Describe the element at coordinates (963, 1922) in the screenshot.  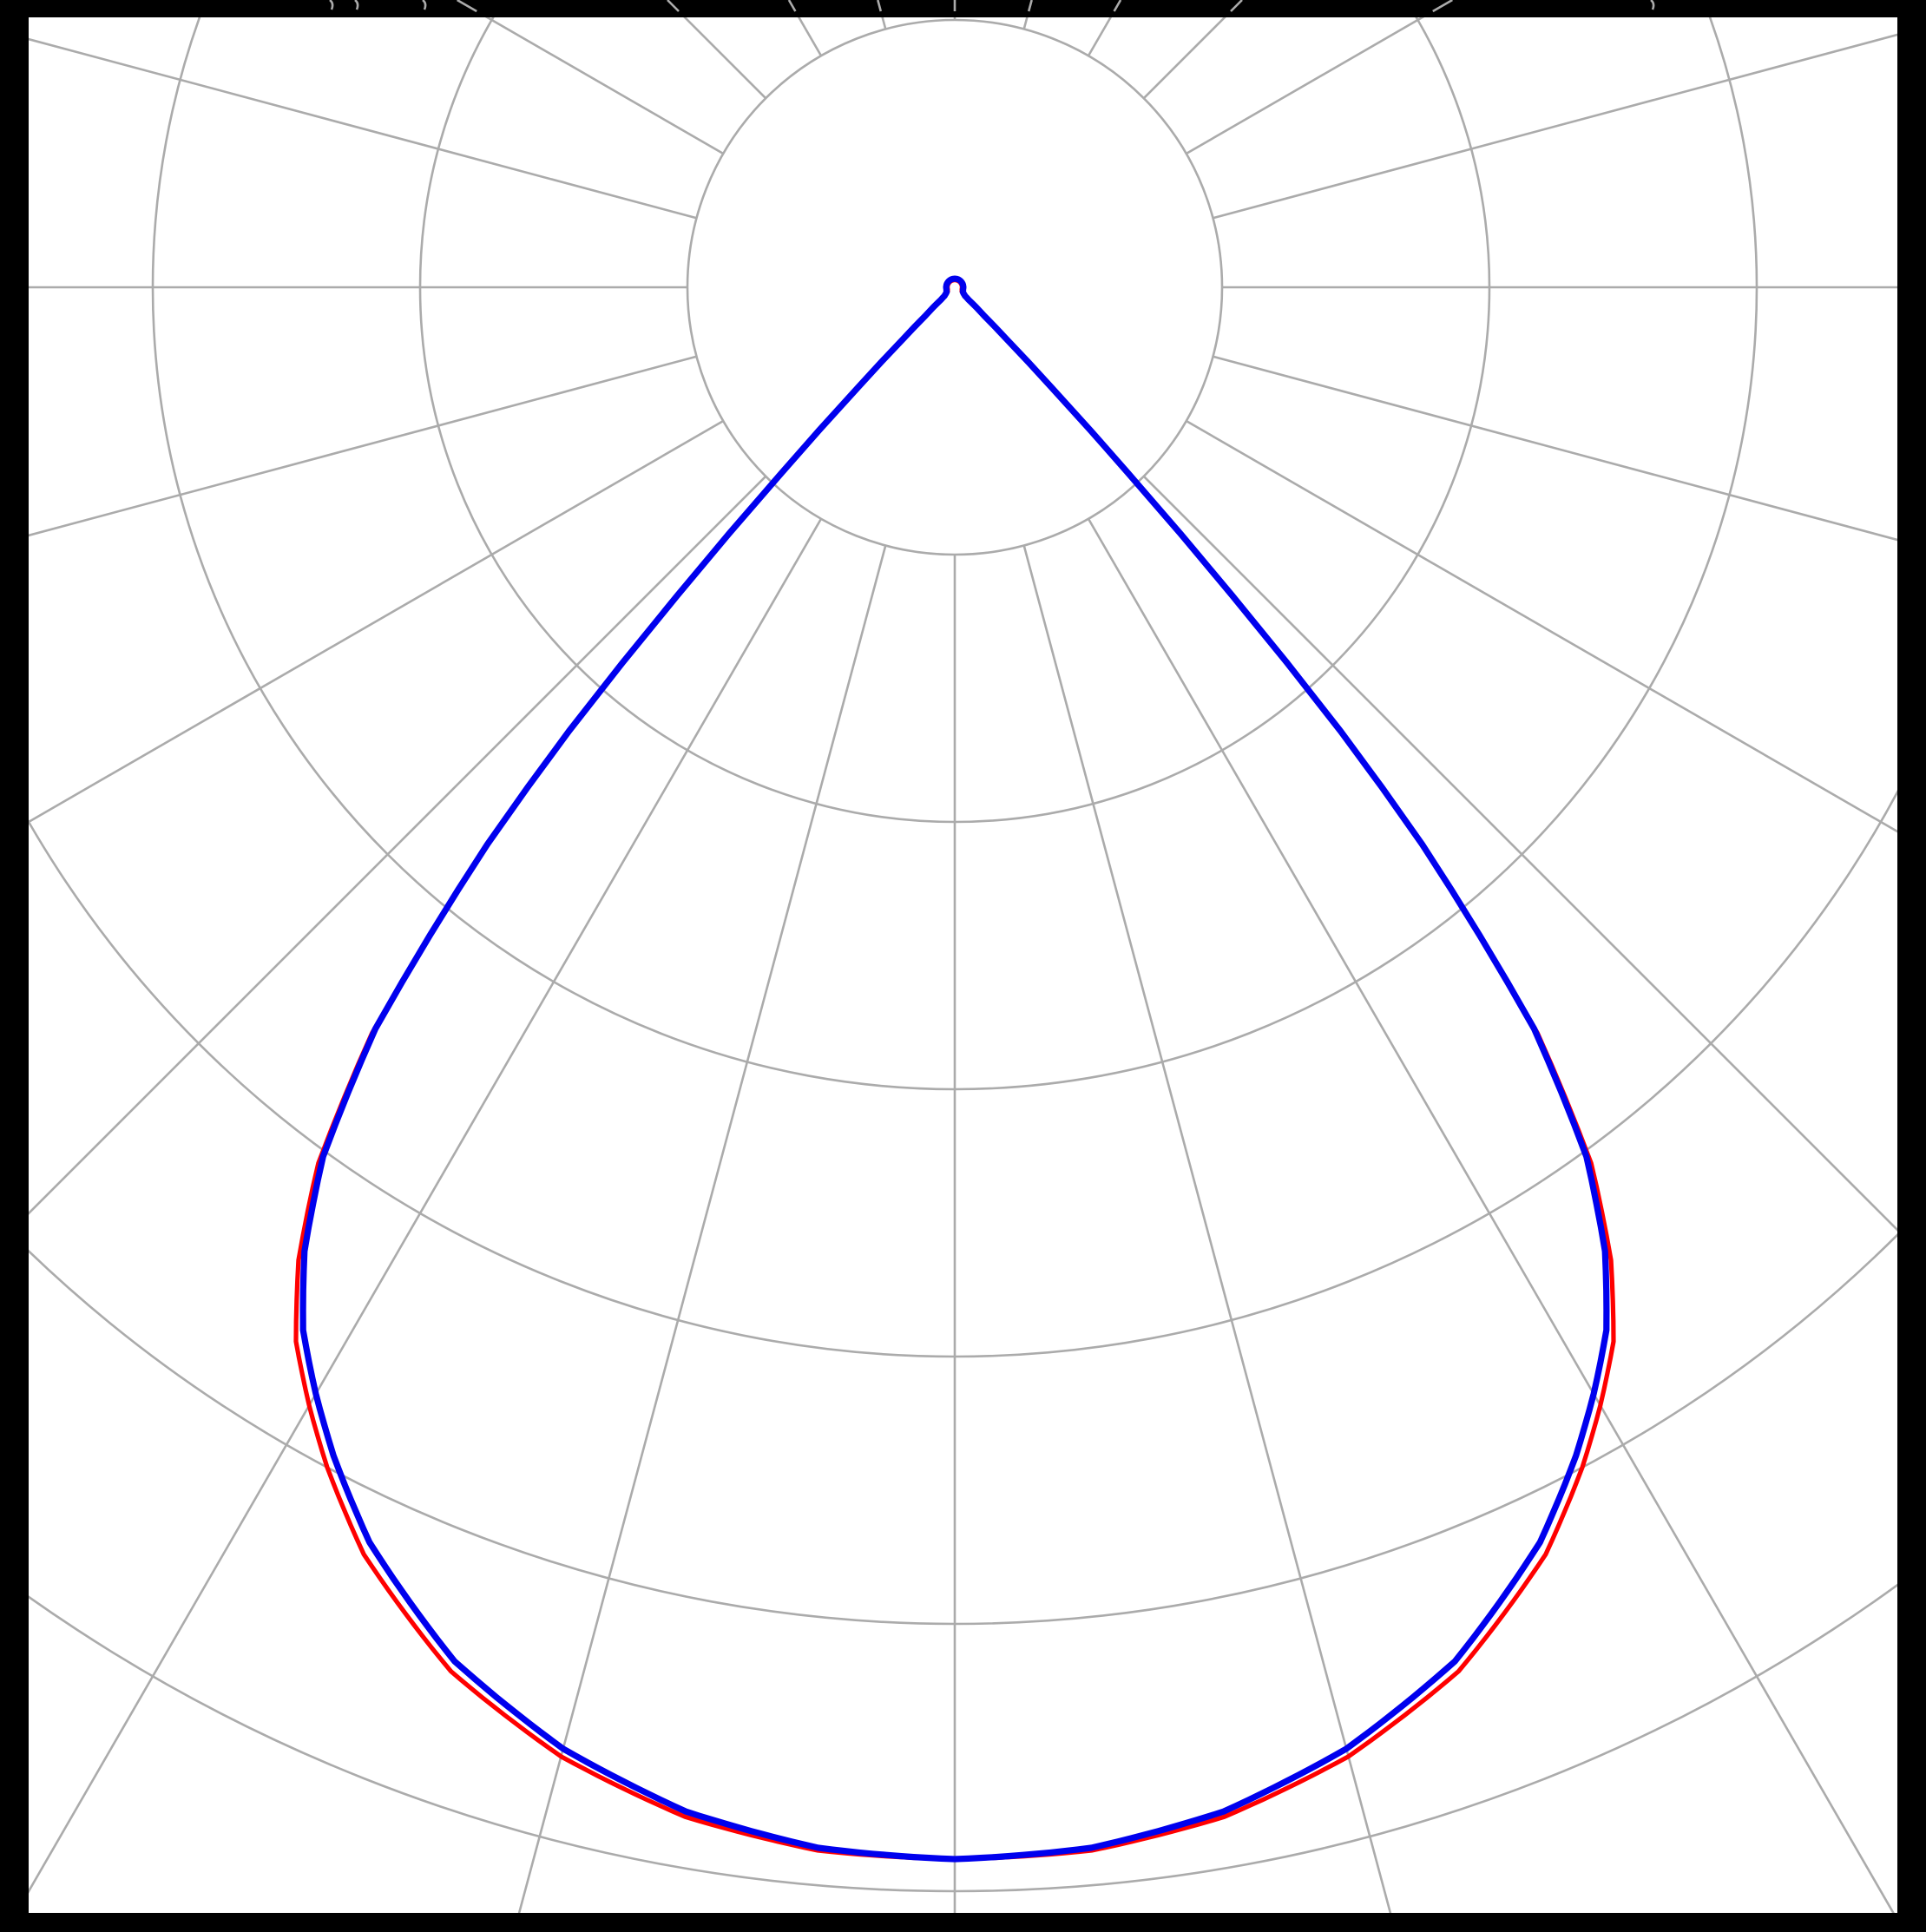
I see `frame-bottom` at that location.